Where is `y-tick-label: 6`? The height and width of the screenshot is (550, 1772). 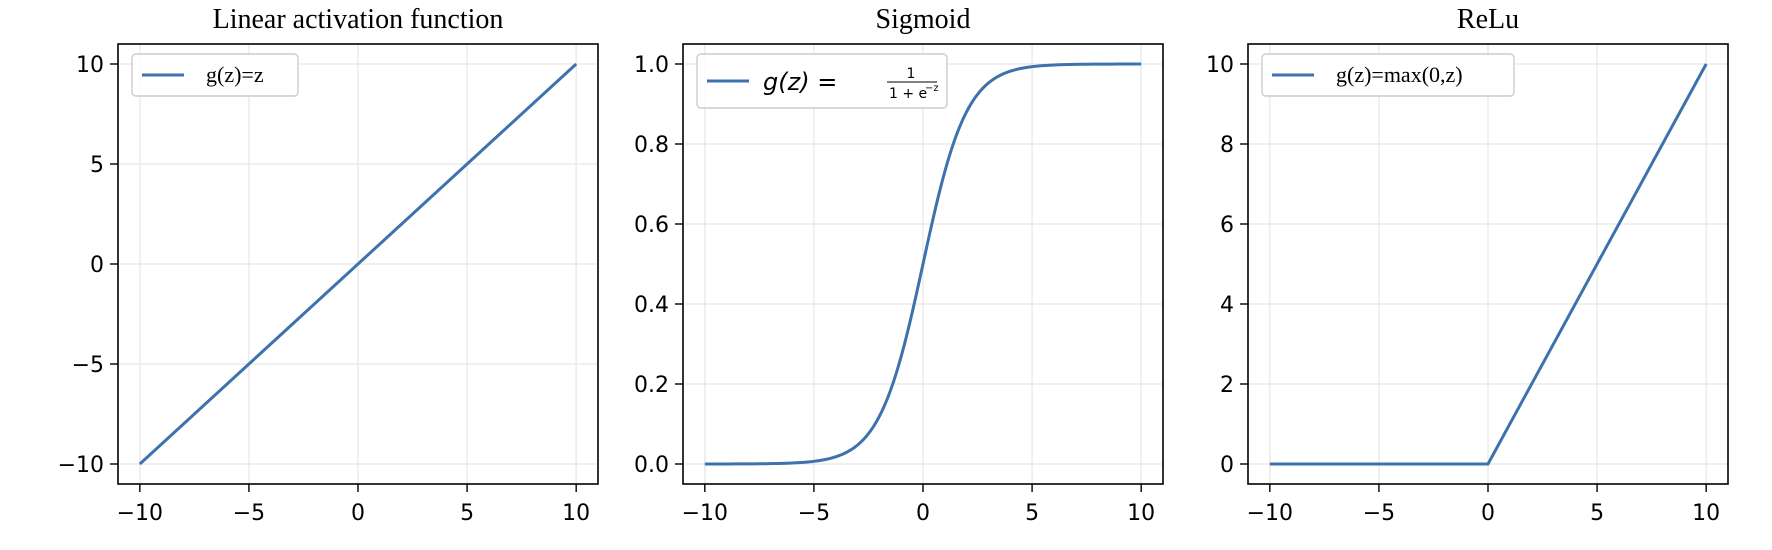
y-tick-label: 6 is located at coordinates (1227, 225).